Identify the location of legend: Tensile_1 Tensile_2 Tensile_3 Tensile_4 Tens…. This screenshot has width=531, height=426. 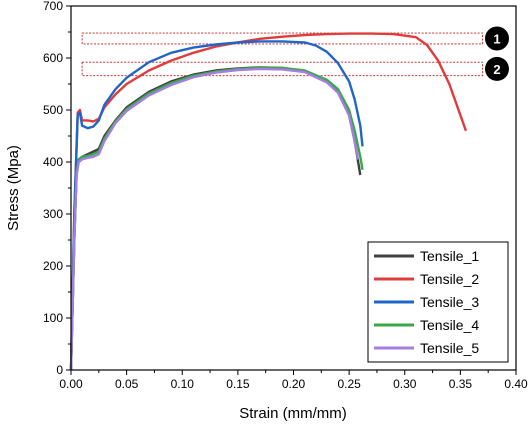
(438, 302).